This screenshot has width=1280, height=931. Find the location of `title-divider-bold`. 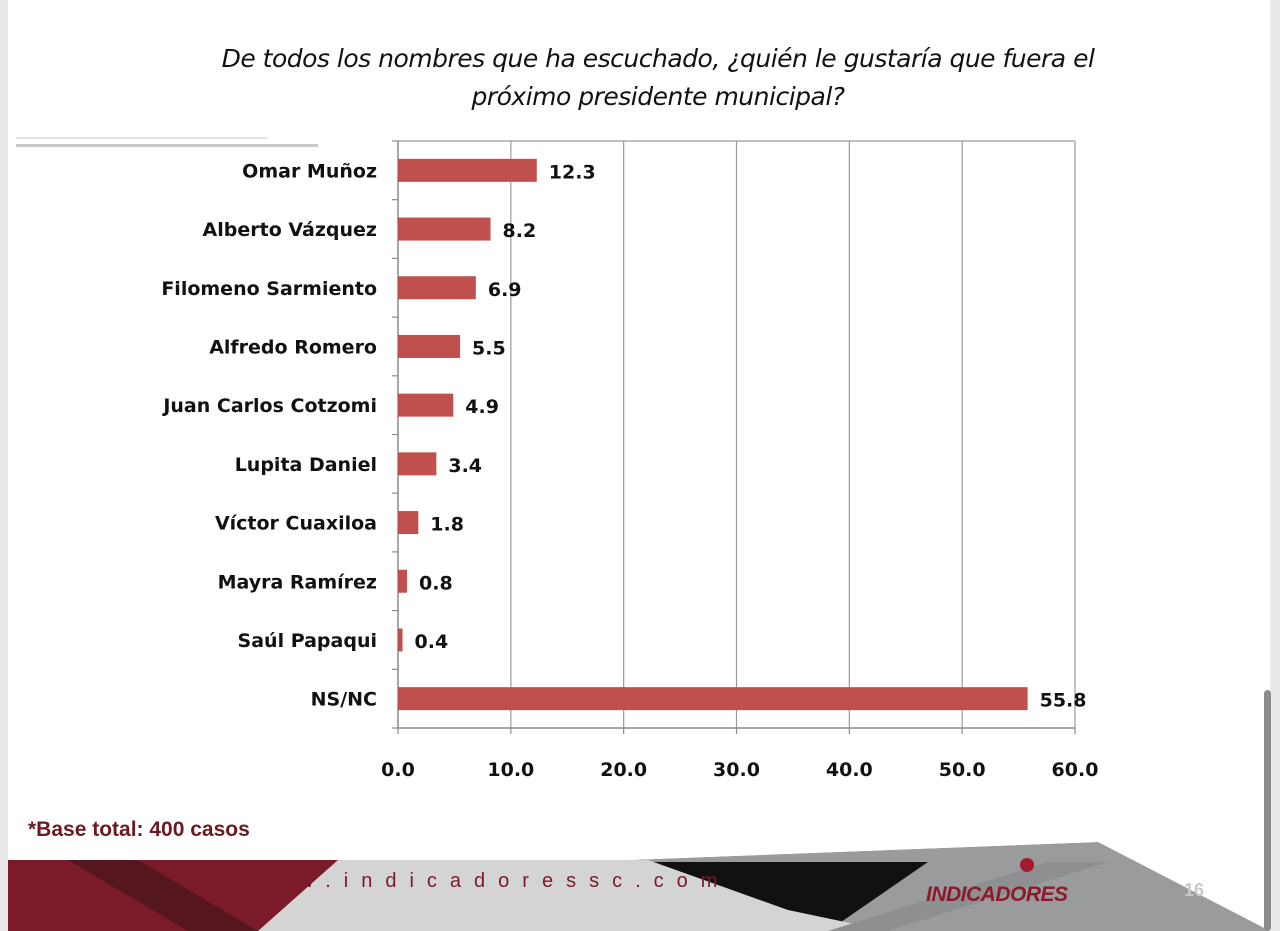

title-divider-bold is located at coordinates (167, 145).